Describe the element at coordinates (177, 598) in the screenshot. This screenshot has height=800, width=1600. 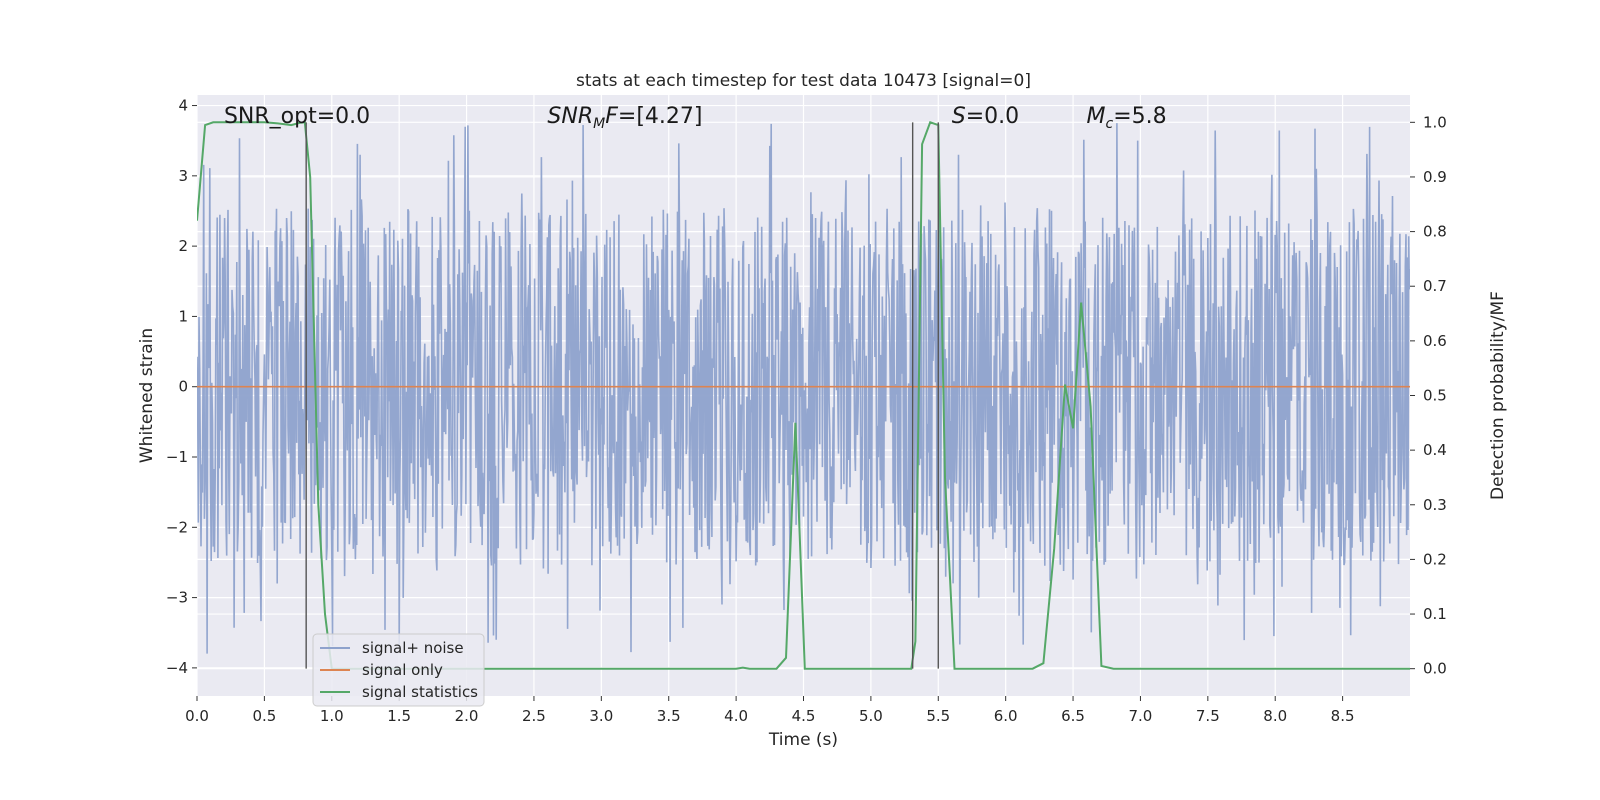
I see `y-tick-label: −3` at that location.